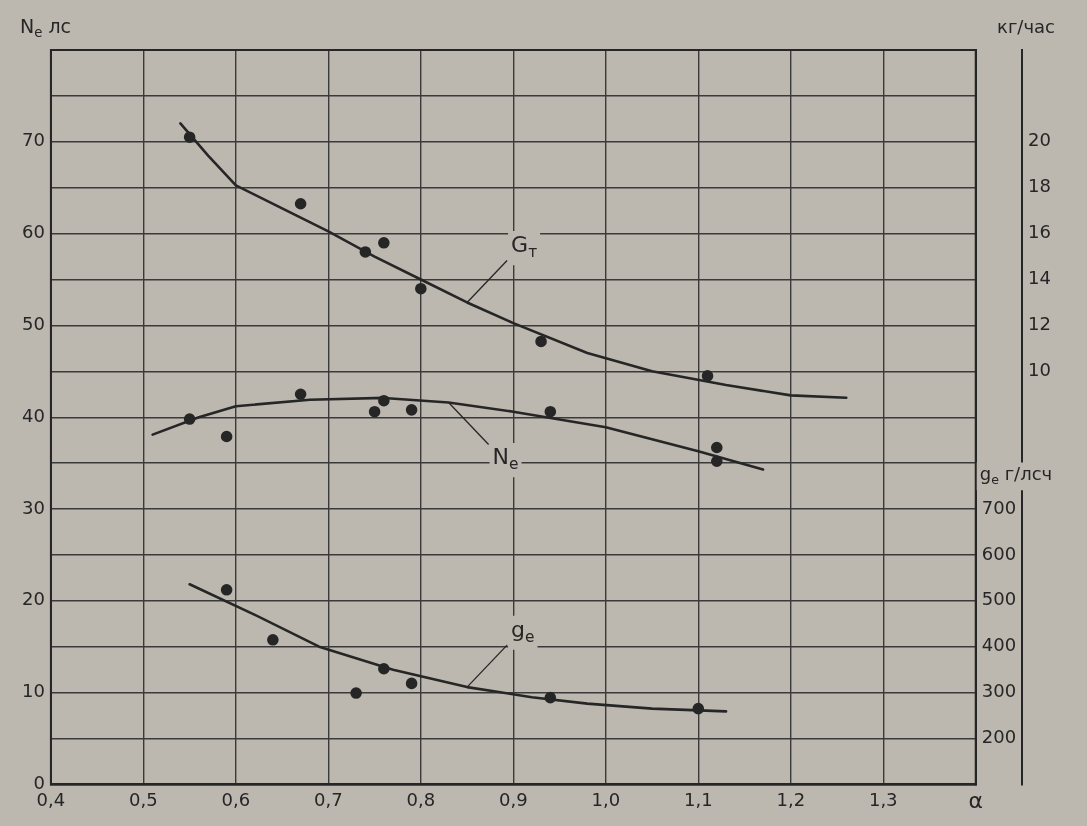  Describe the element at coordinates (999, 737) in the screenshot. I see `y3-tick-label: 200` at that location.